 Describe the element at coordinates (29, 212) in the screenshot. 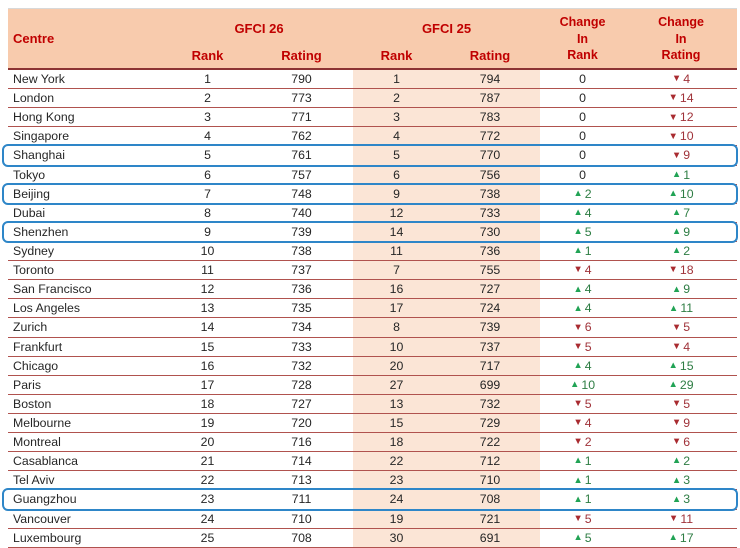

I see `centre-cell: Dubai` at that location.